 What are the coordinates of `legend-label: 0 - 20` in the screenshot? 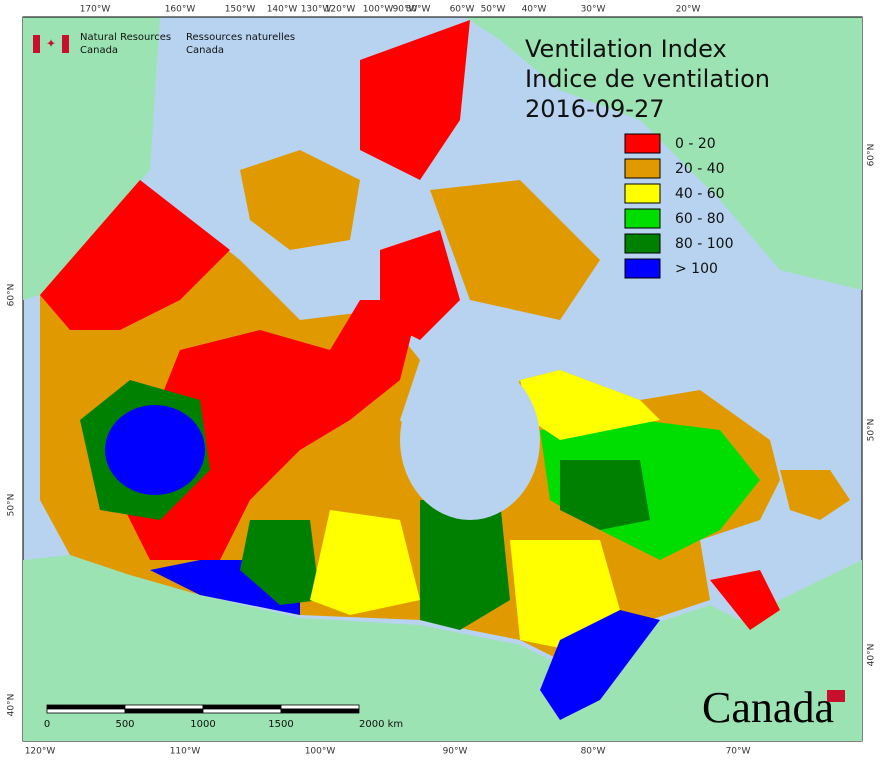 It's located at (695, 144).